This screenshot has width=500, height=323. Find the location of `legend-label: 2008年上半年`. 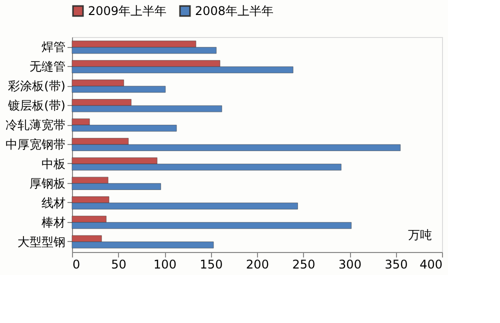

legend-label: 2008年上半年 is located at coordinates (234, 11).